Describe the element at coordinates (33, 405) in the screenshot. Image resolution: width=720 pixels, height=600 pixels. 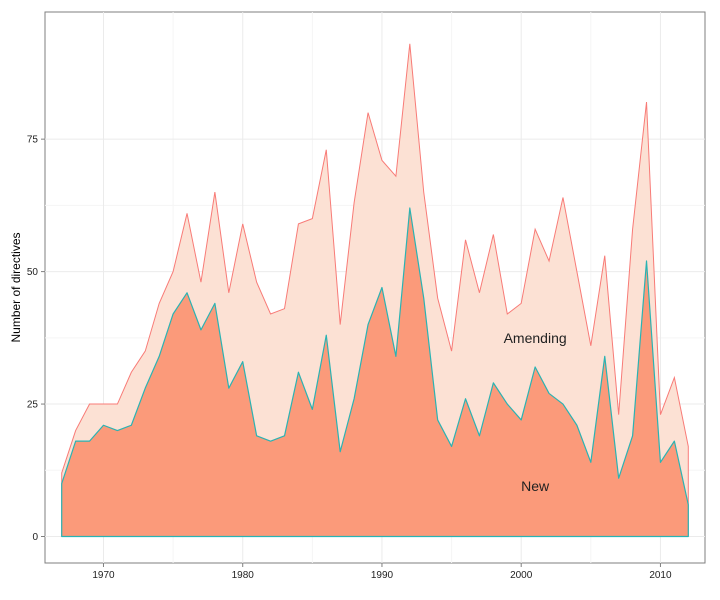
I see `y-tick-label: 25` at that location.